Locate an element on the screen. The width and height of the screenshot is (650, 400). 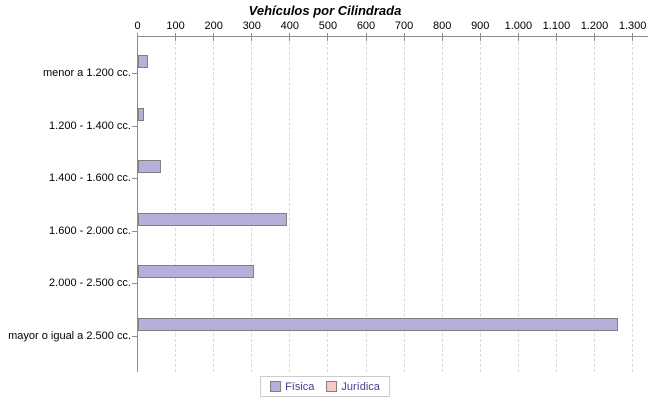
x-axis-tick-label: 900 is located at coordinates (480, 26).